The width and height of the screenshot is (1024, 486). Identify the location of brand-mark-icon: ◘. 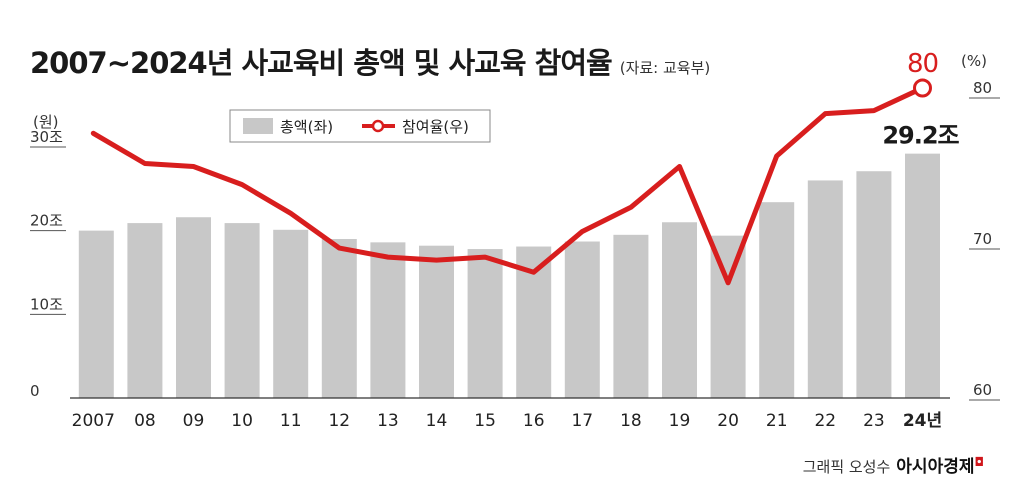
(979, 462).